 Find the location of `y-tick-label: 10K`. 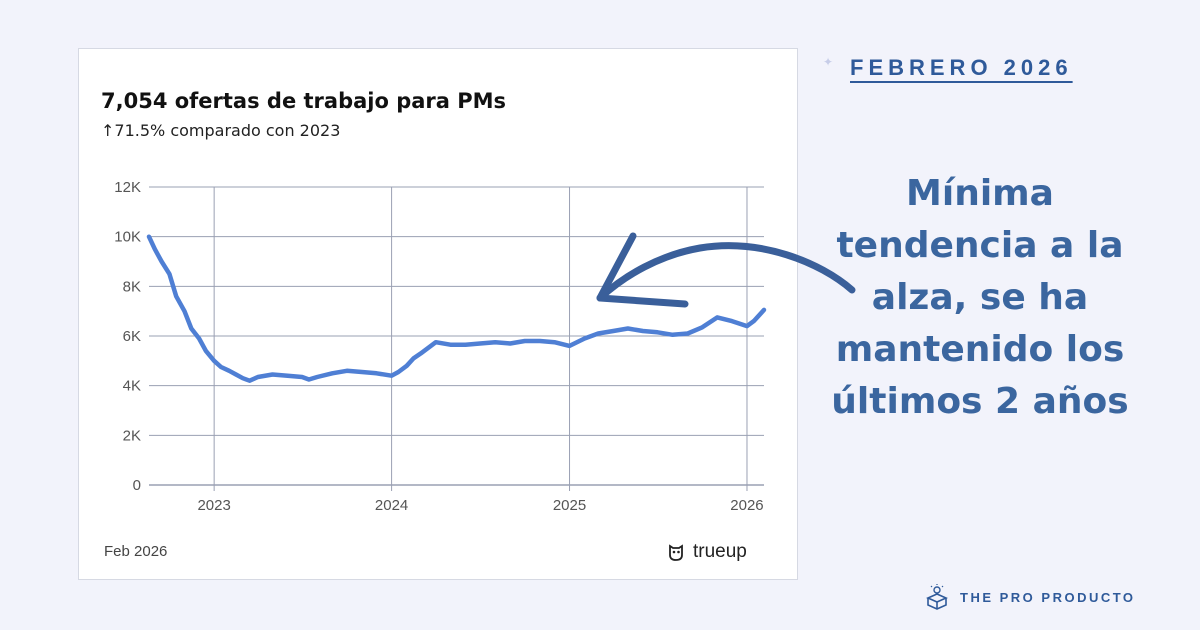

y-tick-label: 10K is located at coordinates (127, 237).